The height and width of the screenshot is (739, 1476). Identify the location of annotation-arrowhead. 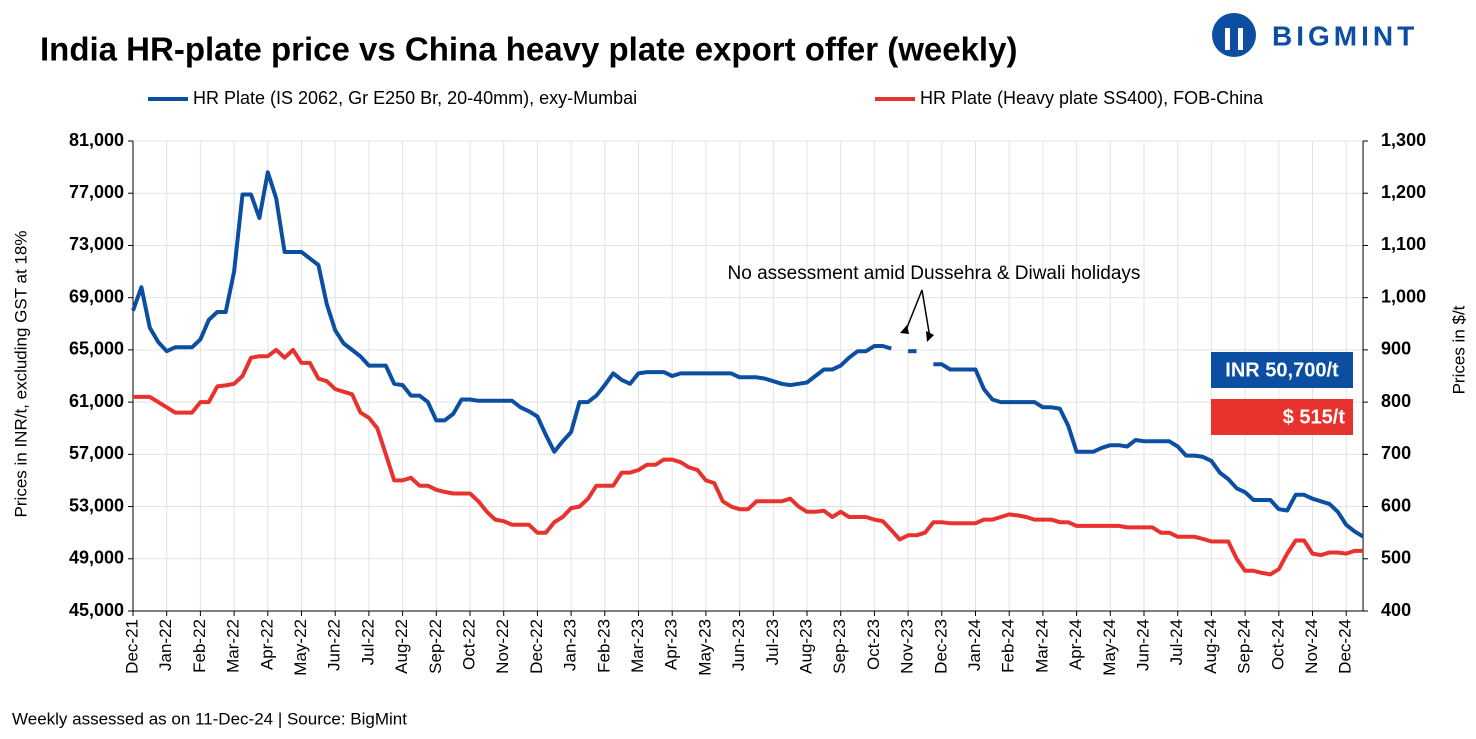
(917, 333).